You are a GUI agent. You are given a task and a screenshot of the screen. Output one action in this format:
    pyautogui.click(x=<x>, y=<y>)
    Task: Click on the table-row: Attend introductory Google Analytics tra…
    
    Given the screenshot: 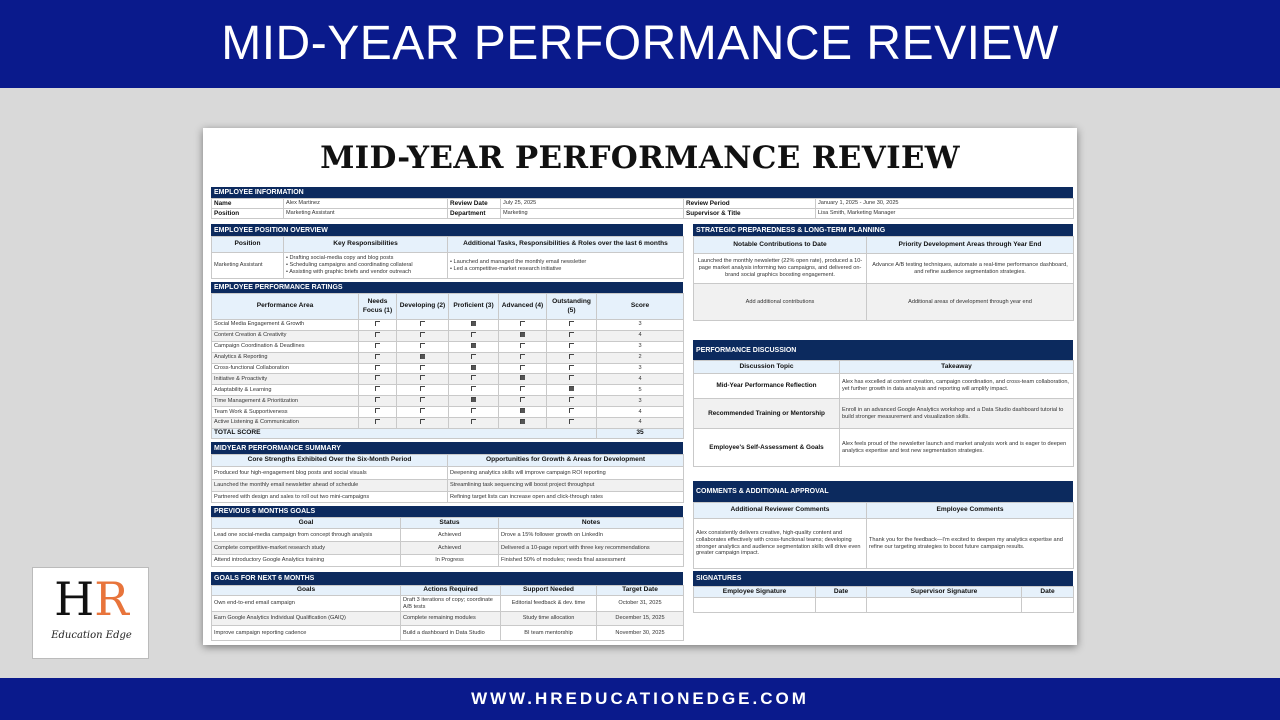 What is the action you would take?
    pyautogui.click(x=447, y=560)
    